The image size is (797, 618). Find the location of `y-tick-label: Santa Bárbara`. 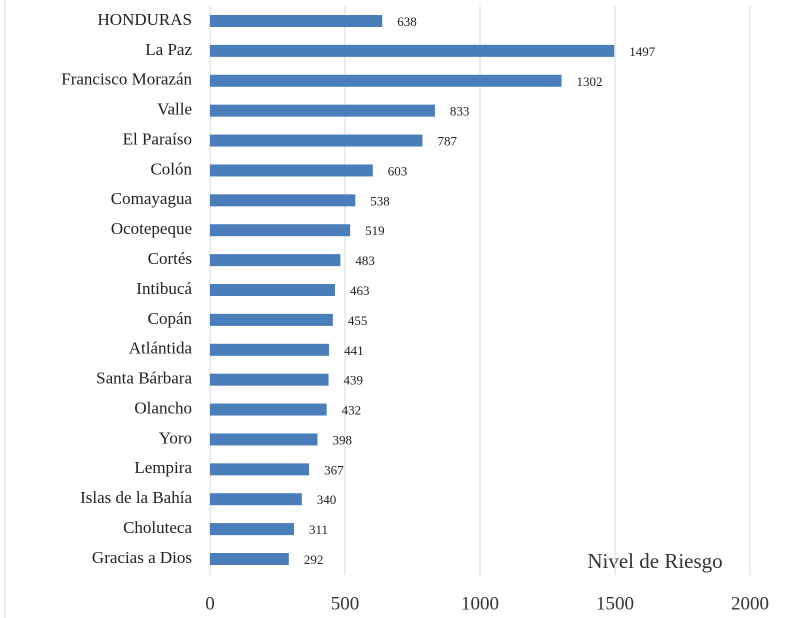

y-tick-label: Santa Bárbara is located at coordinates (144, 378).